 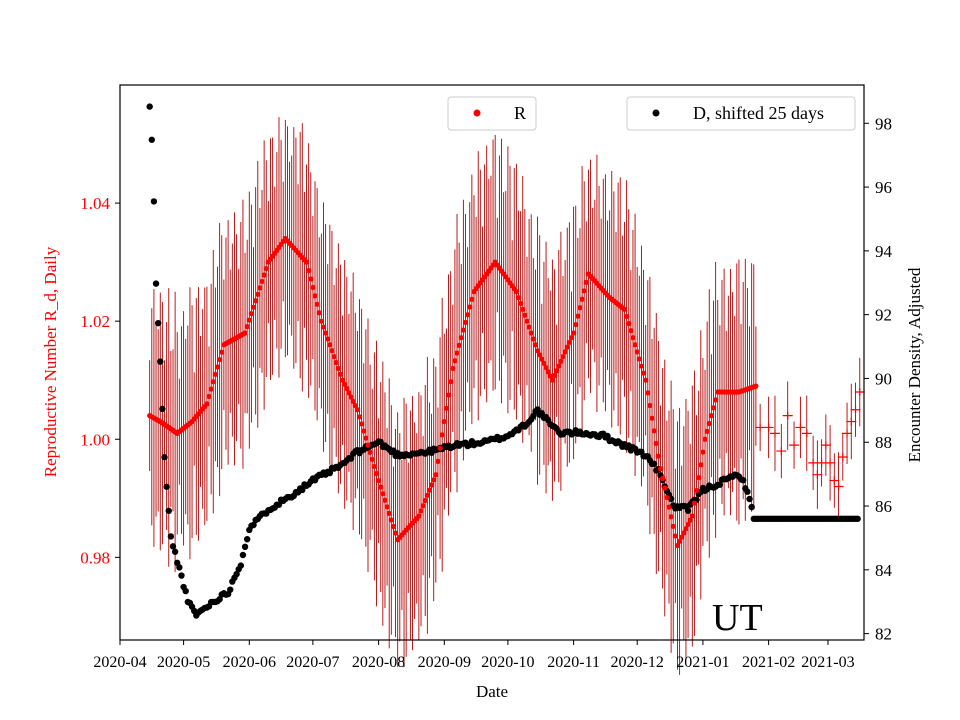 What do you see at coordinates (883, 634) in the screenshot?
I see `right-tick-label: 82` at bounding box center [883, 634].